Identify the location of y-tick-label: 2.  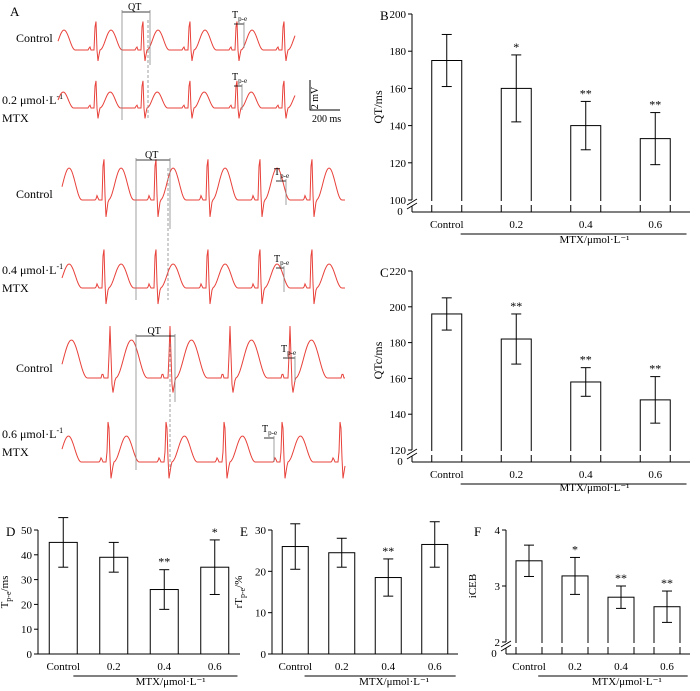
(498, 643).